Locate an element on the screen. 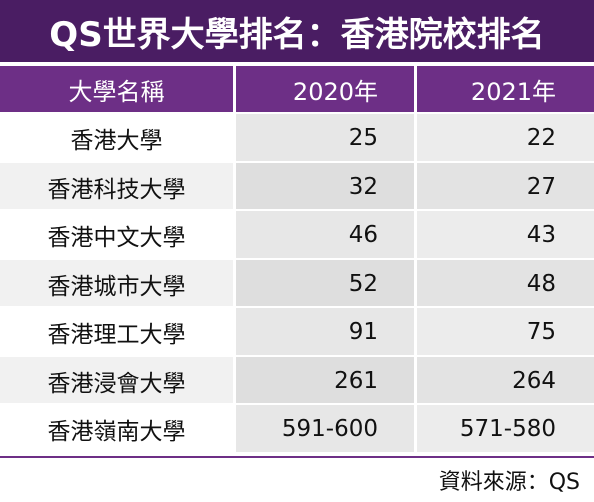 The image size is (594, 502). table-row: 香港科技大學 32 27 is located at coordinates (297, 186).